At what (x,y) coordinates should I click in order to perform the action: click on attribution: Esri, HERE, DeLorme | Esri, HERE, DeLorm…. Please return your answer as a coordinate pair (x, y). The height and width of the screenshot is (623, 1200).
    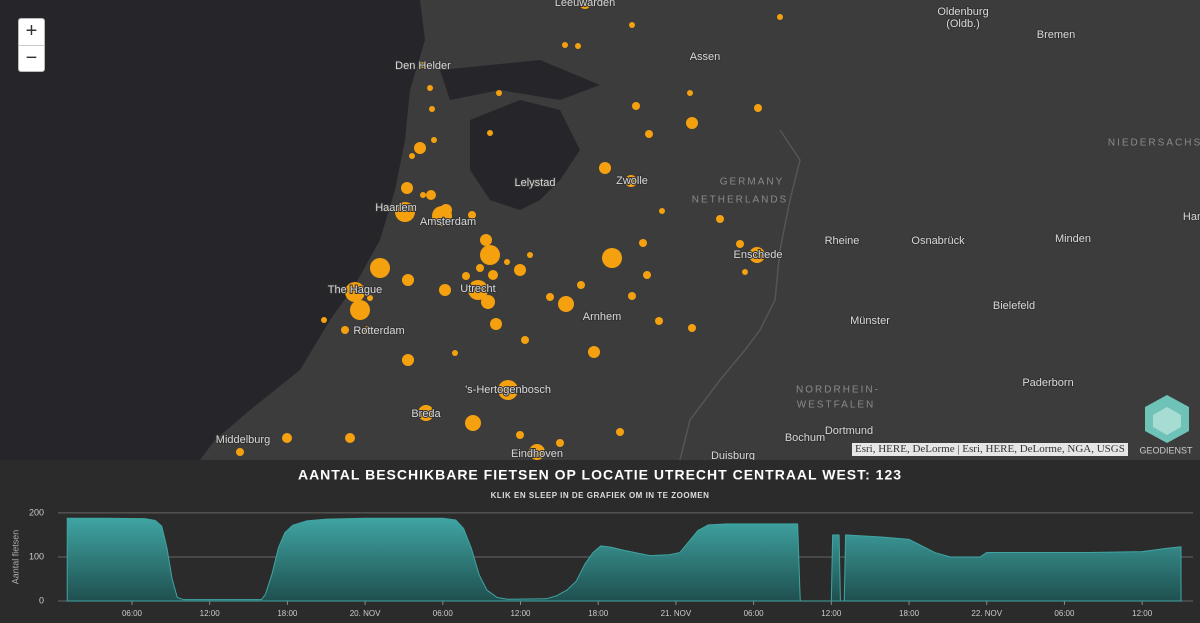
    Looking at the image, I should click on (990, 449).